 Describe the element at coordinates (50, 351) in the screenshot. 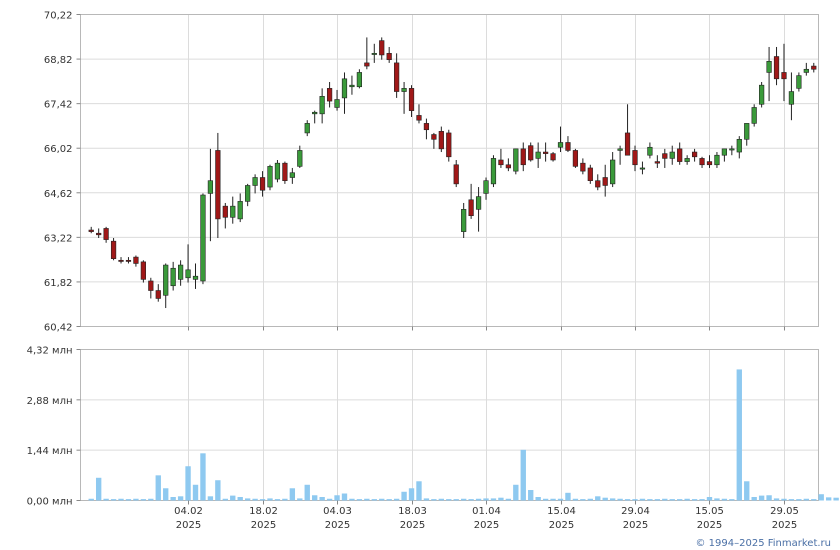

I see `volume-tick-label: 4,32 млн` at that location.